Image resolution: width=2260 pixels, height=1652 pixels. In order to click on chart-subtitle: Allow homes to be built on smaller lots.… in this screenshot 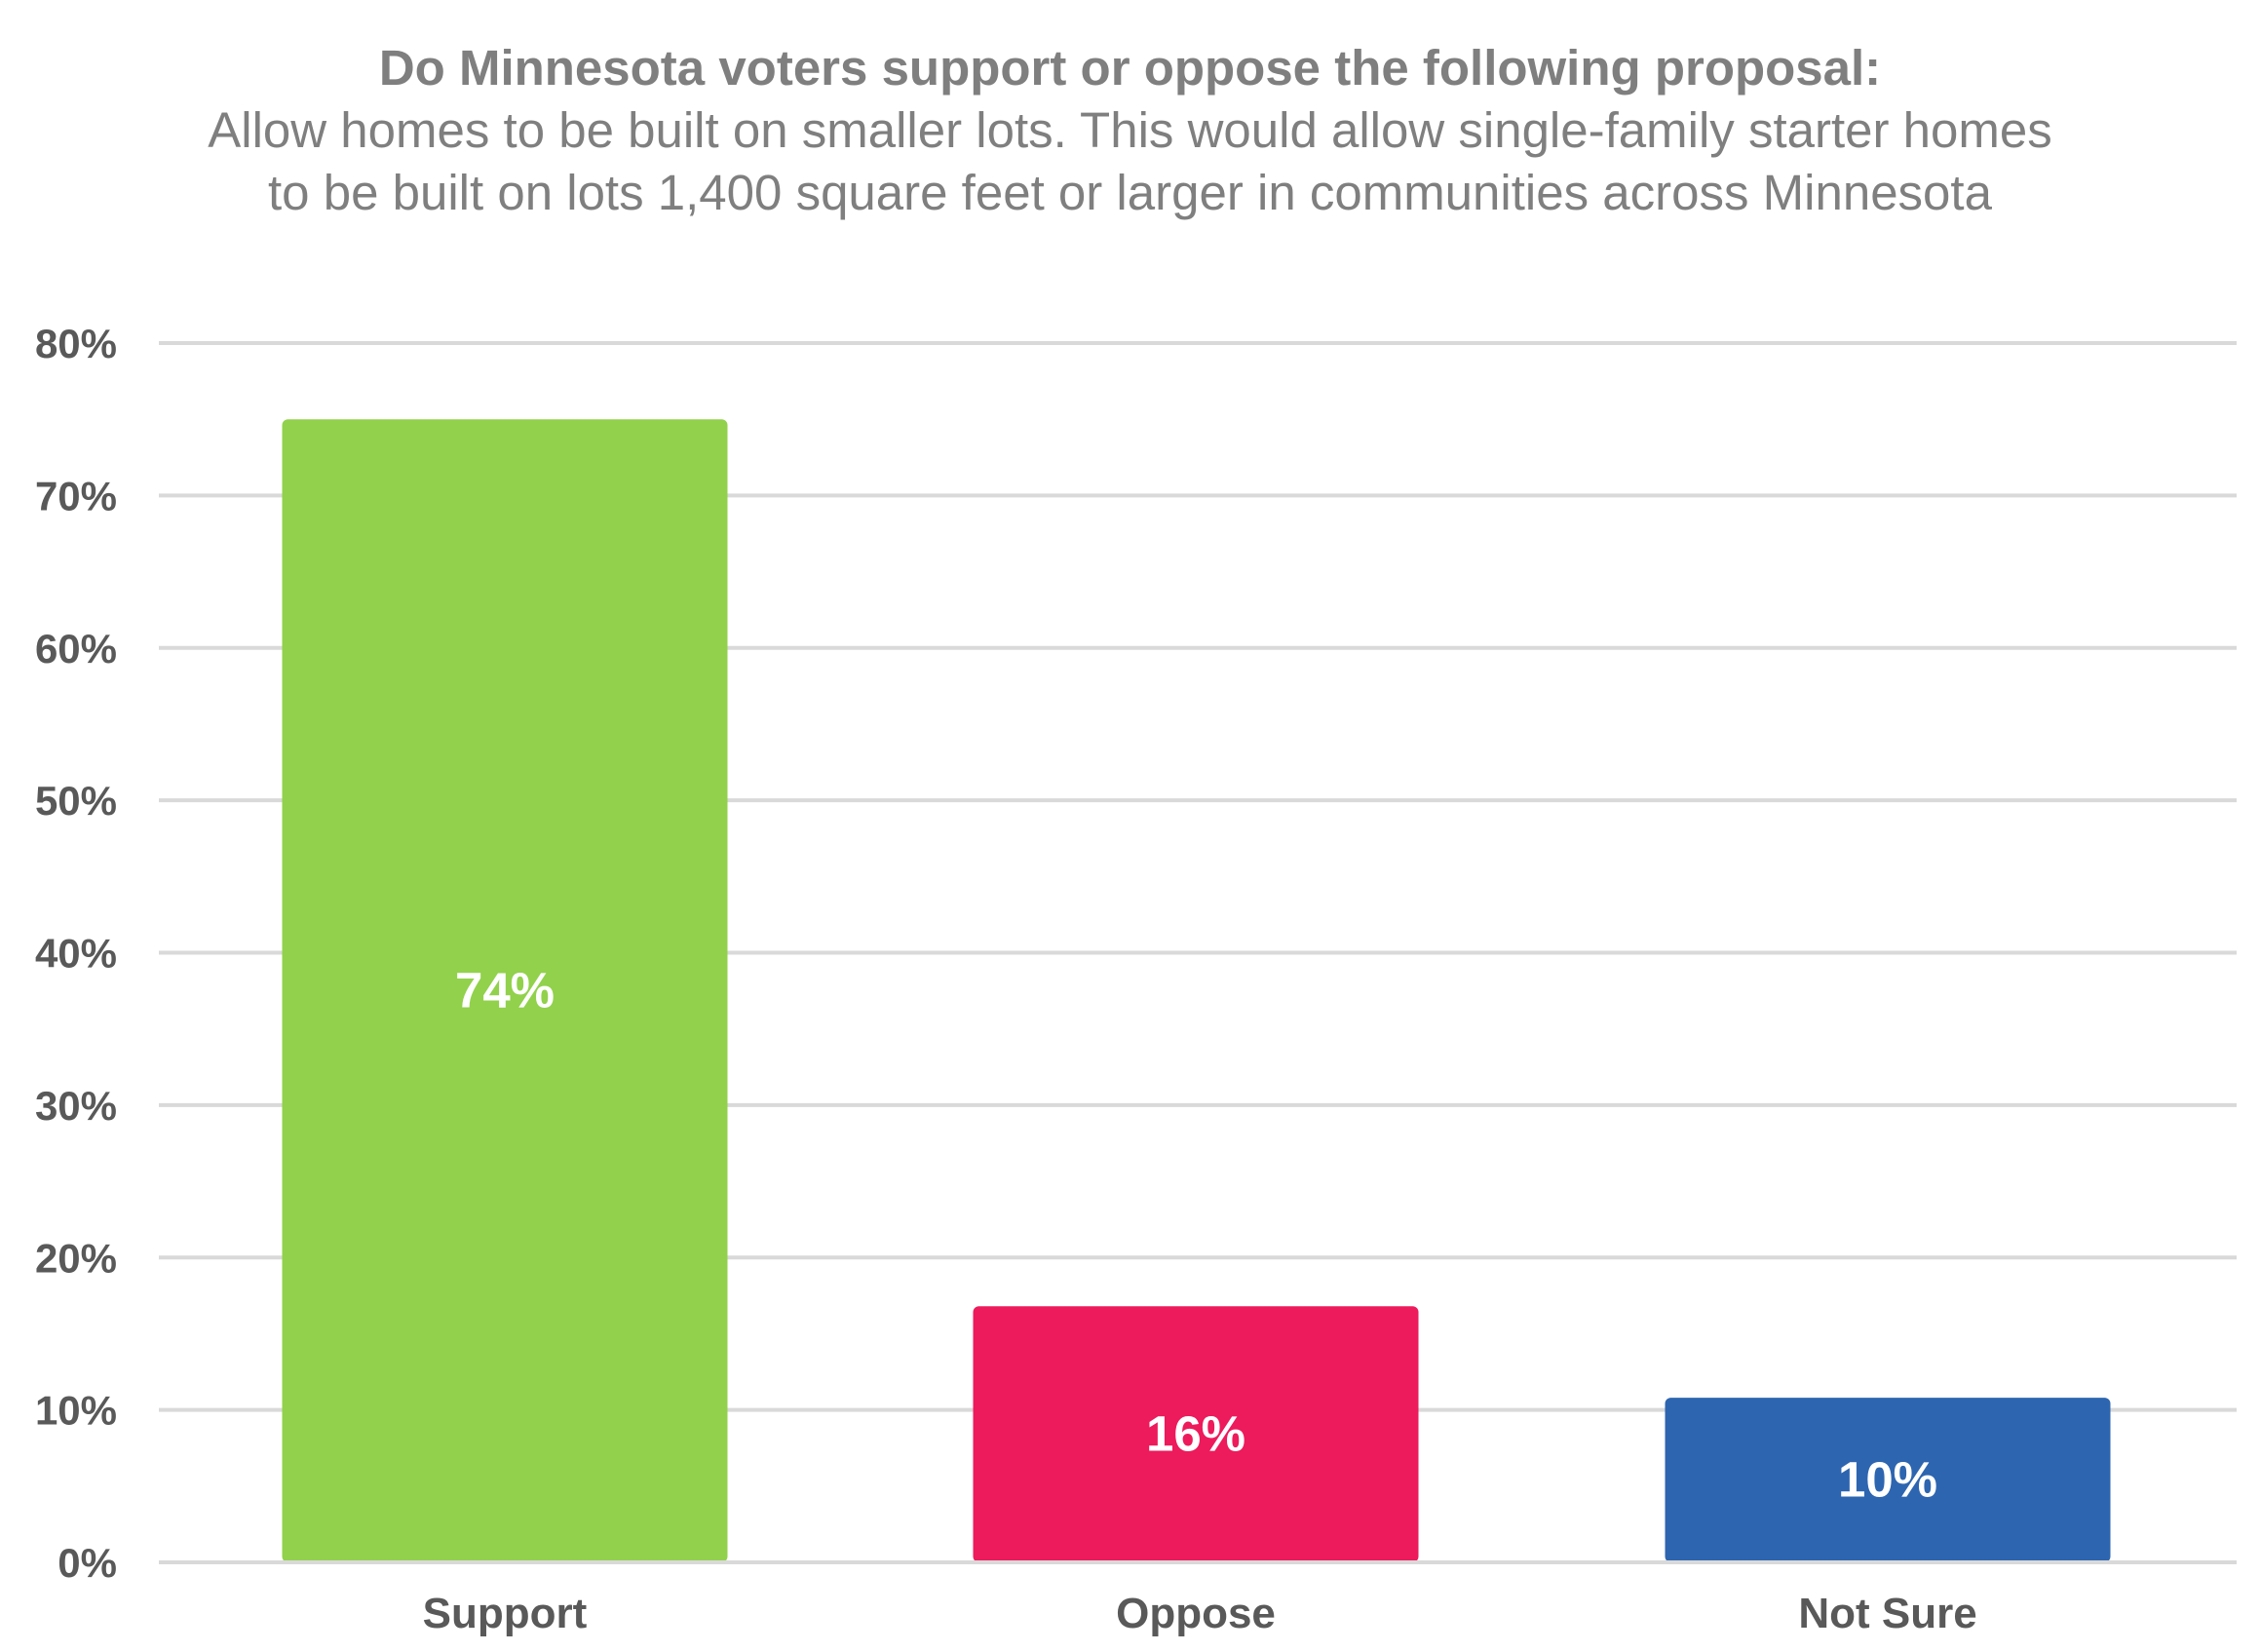, I will do `click(1130, 161)`.